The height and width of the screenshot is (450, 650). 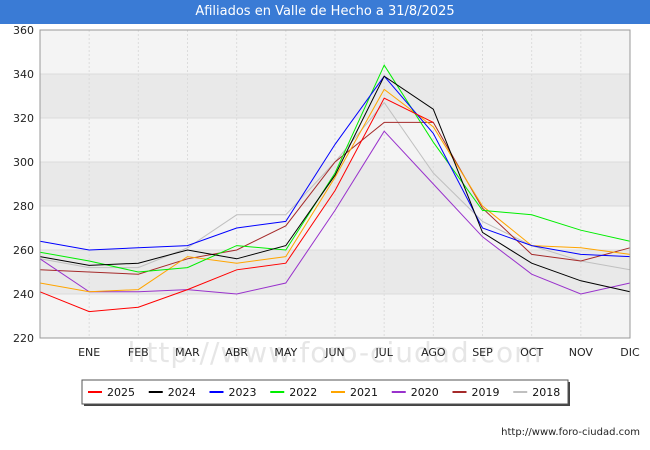 I want to click on legend-label-2022: 2022, so click(x=303, y=392).